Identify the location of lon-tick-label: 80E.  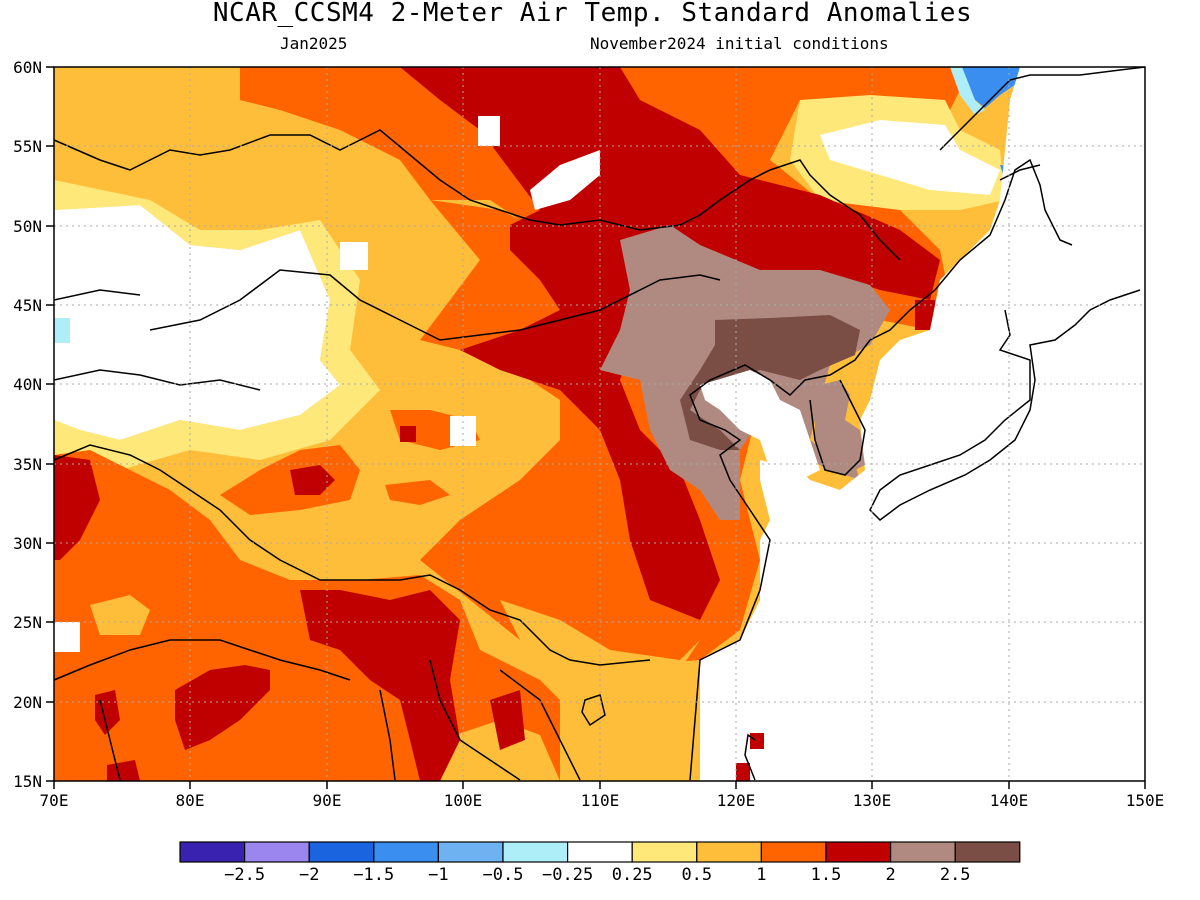
(190, 800).